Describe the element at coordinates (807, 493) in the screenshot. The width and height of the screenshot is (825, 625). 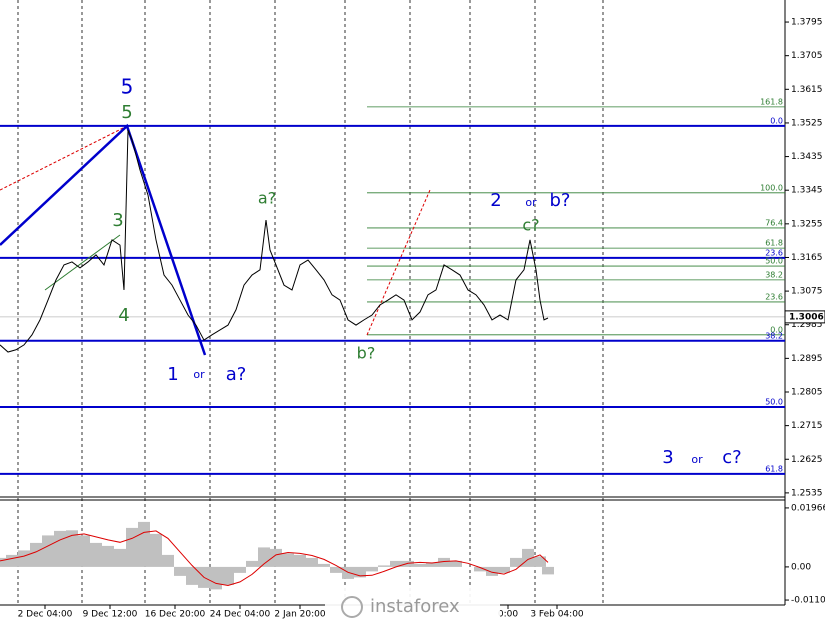
I see `y-tick-label: 1.2535` at that location.